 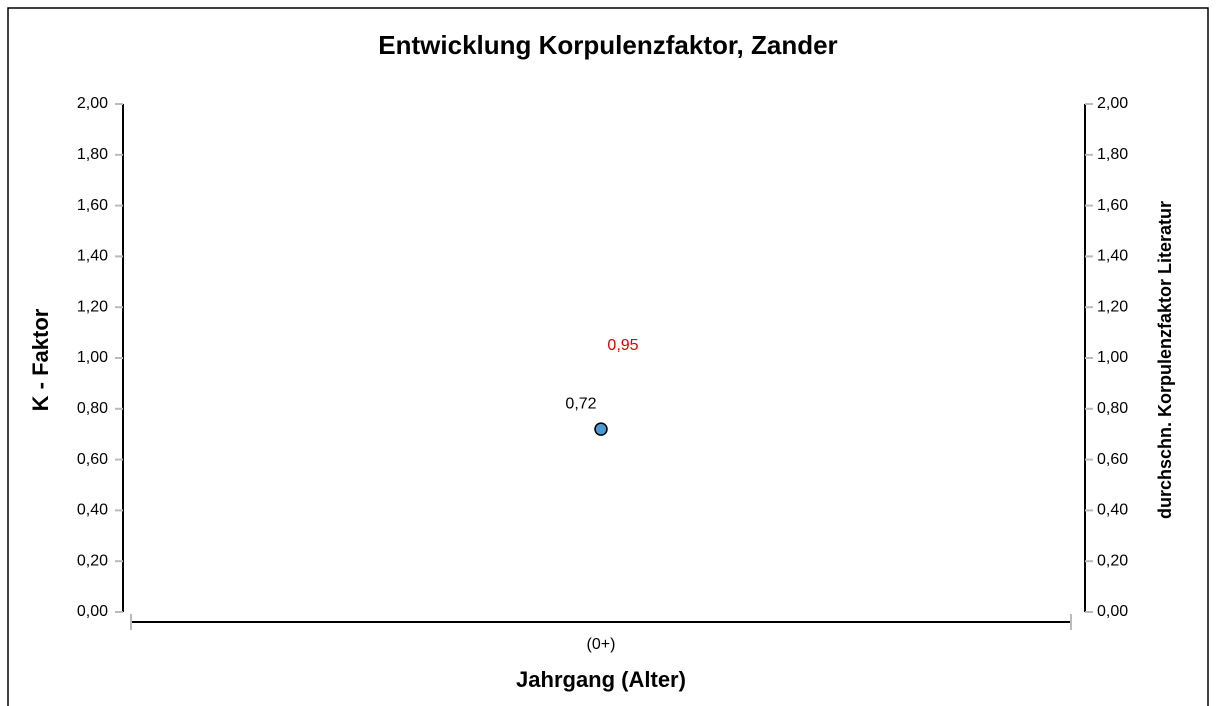 What do you see at coordinates (1165, 360) in the screenshot?
I see `y2-axis-title: durchschn. Korpulenzfaktor Literatur` at bounding box center [1165, 360].